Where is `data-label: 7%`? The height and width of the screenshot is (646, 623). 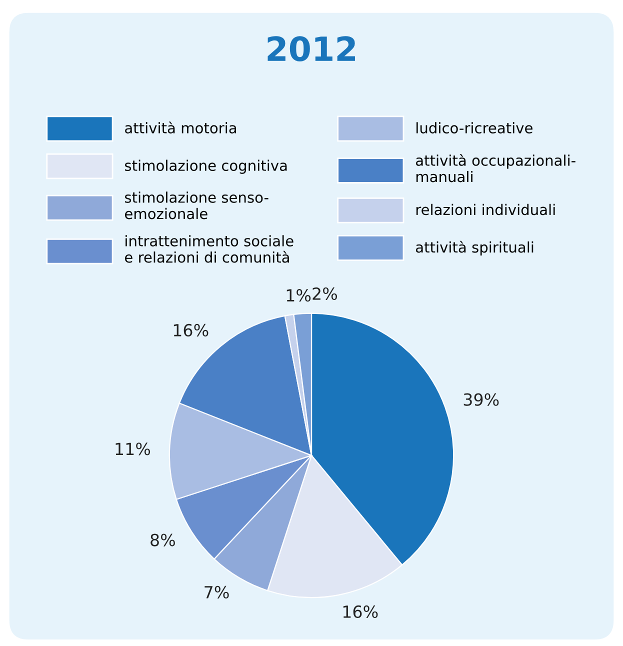 data-label: 7% is located at coordinates (216, 592).